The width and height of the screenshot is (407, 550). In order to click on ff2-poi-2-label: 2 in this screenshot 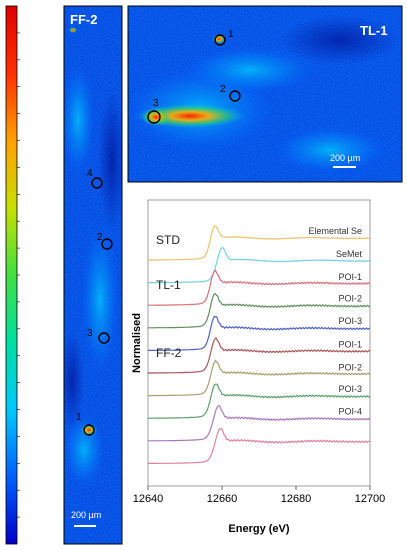, I will do `click(100, 237)`.